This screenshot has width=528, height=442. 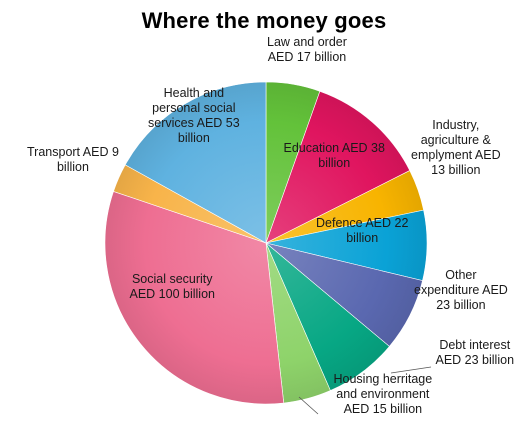 I want to click on slice-label: Debt interest AED 23 billion, so click(x=475, y=352).